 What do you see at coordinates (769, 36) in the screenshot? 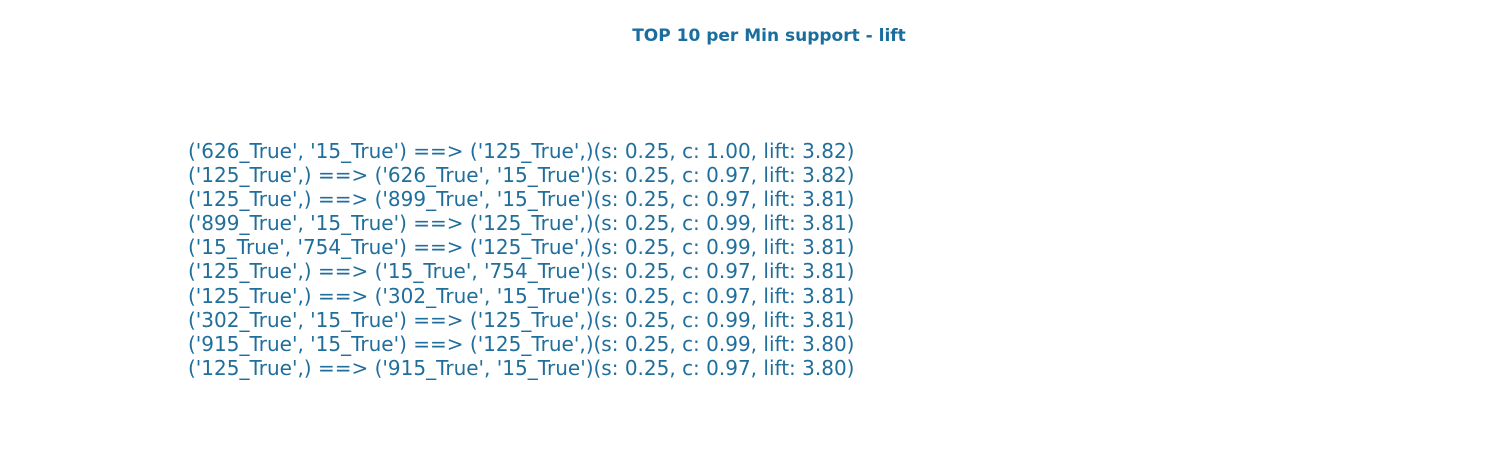
I see `chart-title: TOP 10 per Min support - lift` at bounding box center [769, 36].